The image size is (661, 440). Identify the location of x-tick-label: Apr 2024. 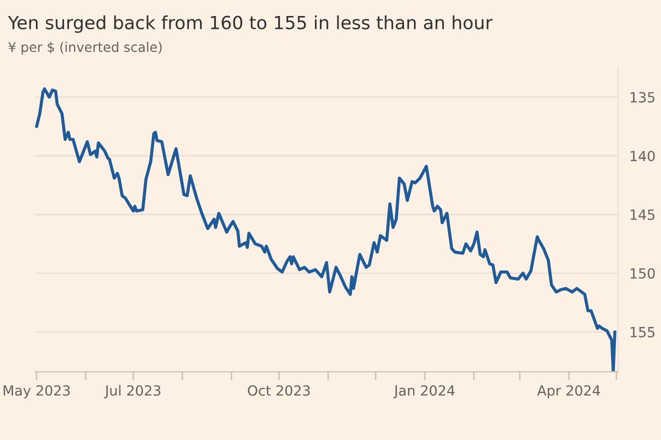
(568, 391).